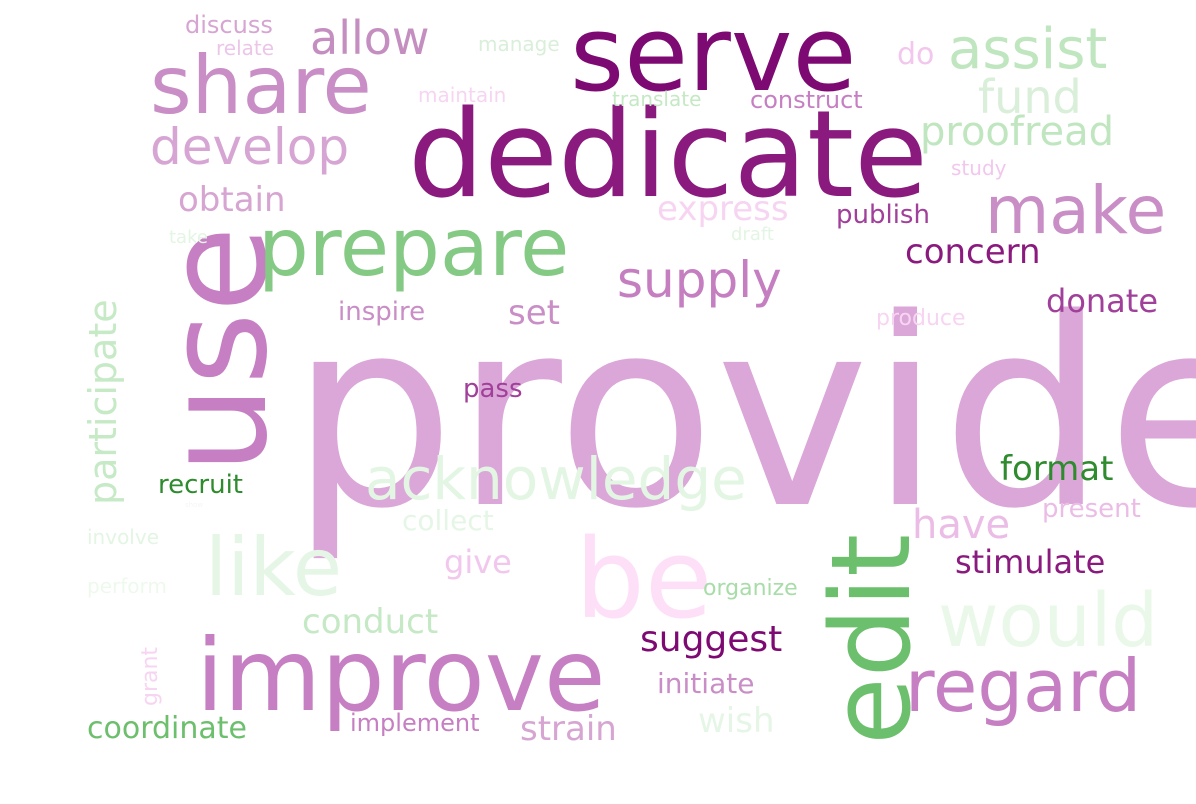 The image size is (1196, 804). Describe the element at coordinates (370, 38) in the screenshot. I see `word-allow: allow` at that location.